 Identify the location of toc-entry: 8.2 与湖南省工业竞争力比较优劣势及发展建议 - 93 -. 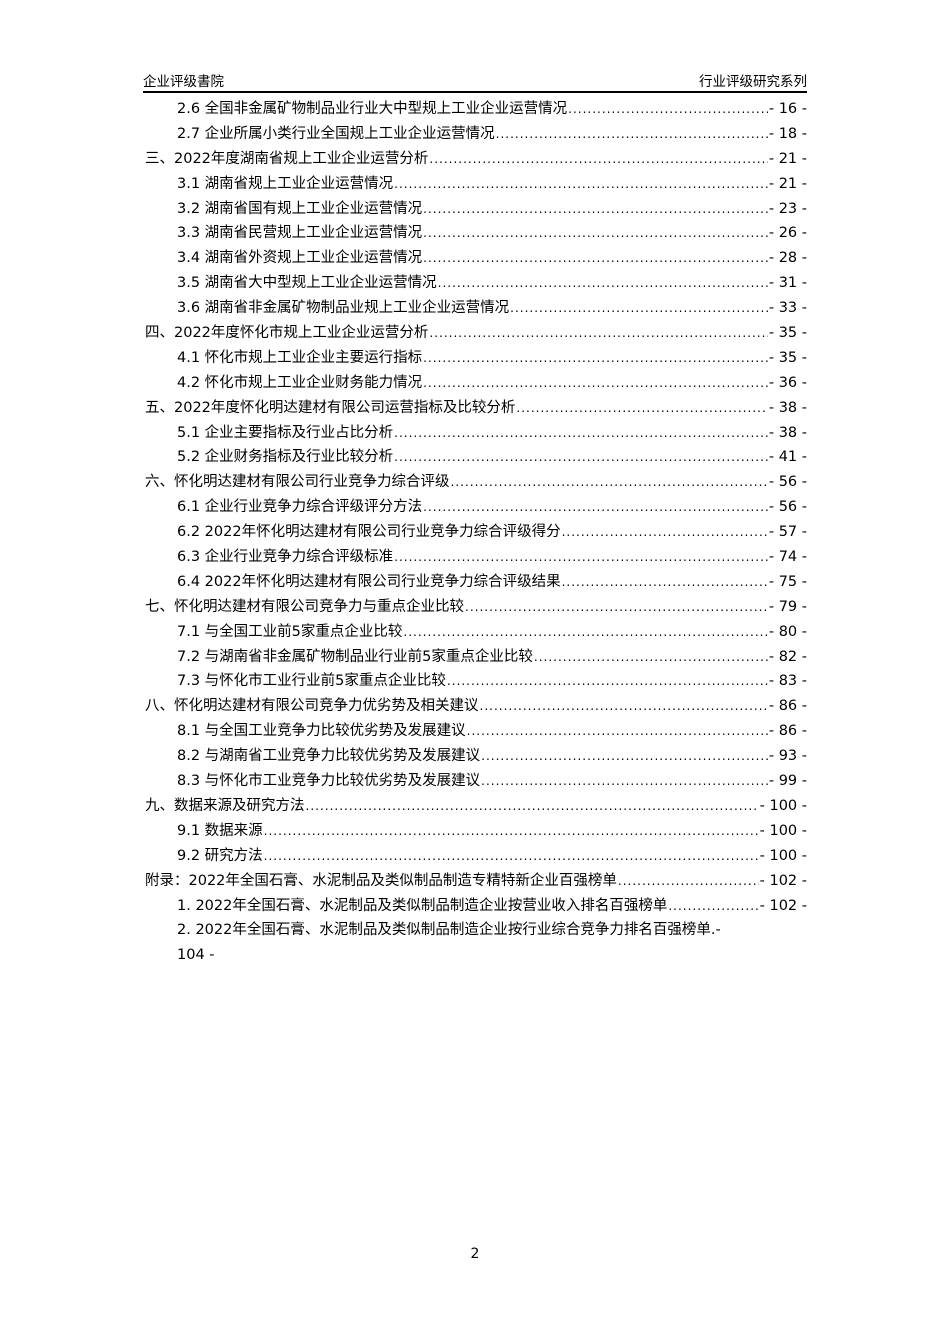
(476, 756).